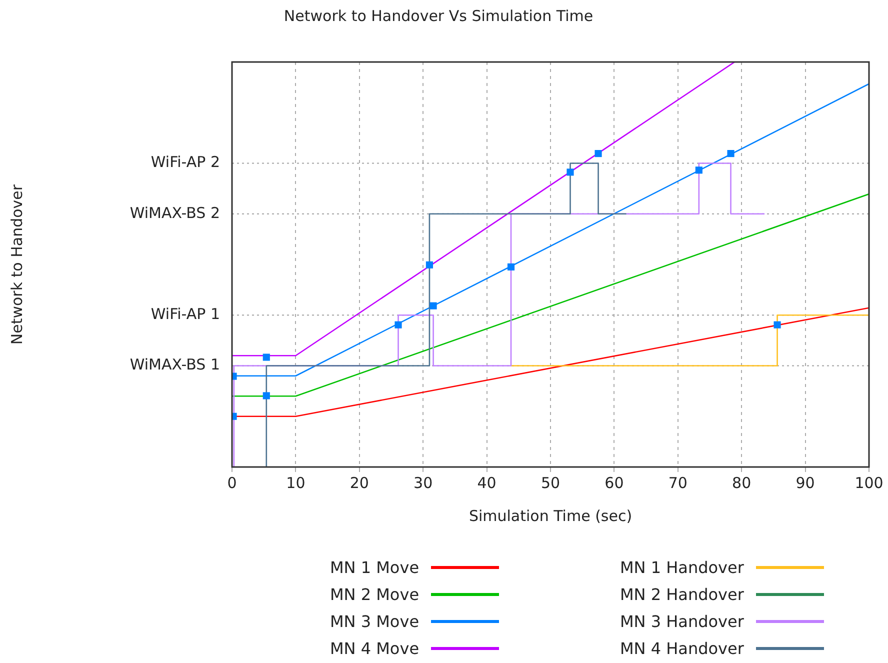  What do you see at coordinates (375, 567) in the screenshot?
I see `legend-label: MN 1 Move` at bounding box center [375, 567].